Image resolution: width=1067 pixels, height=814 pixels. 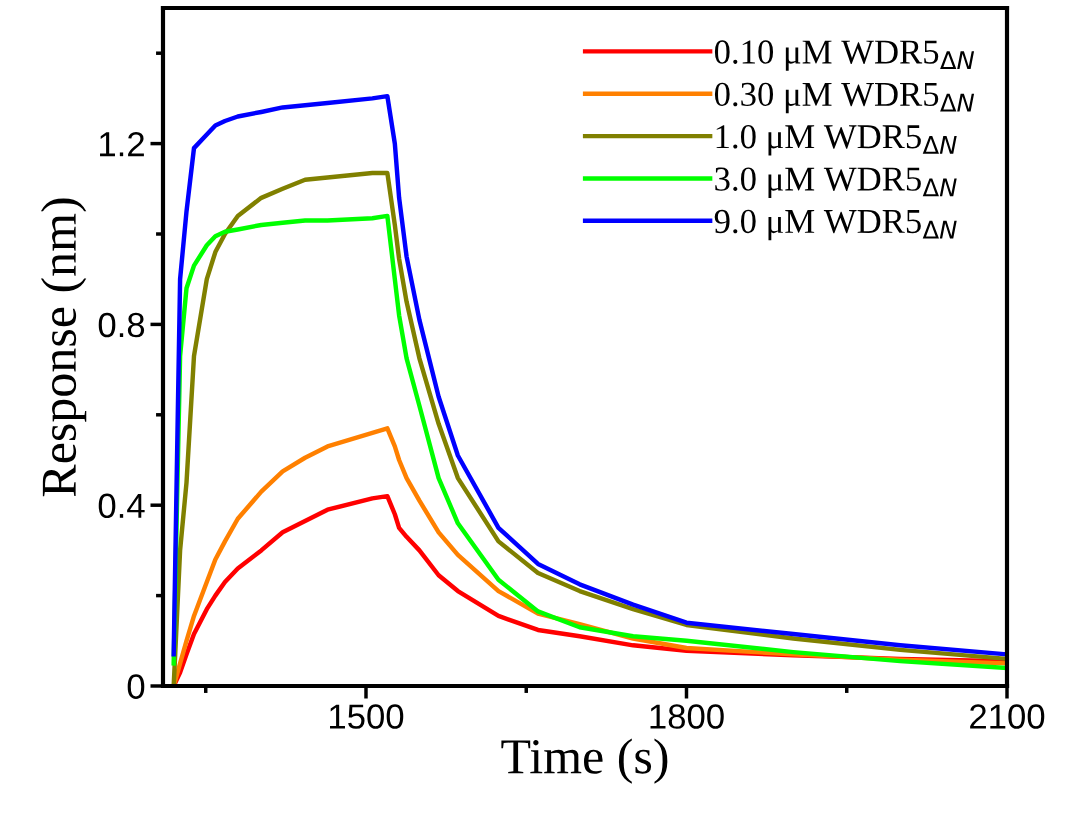 I want to click on legend-label: 1.0 μM WDR5$_{ΔN}$, so click(x=836, y=140).